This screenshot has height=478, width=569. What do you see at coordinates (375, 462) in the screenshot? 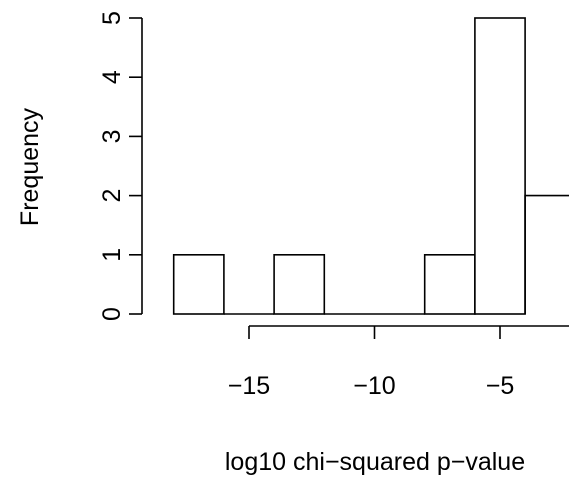
I see `x-axis-title: log10 chi−squared p−value` at bounding box center [375, 462].